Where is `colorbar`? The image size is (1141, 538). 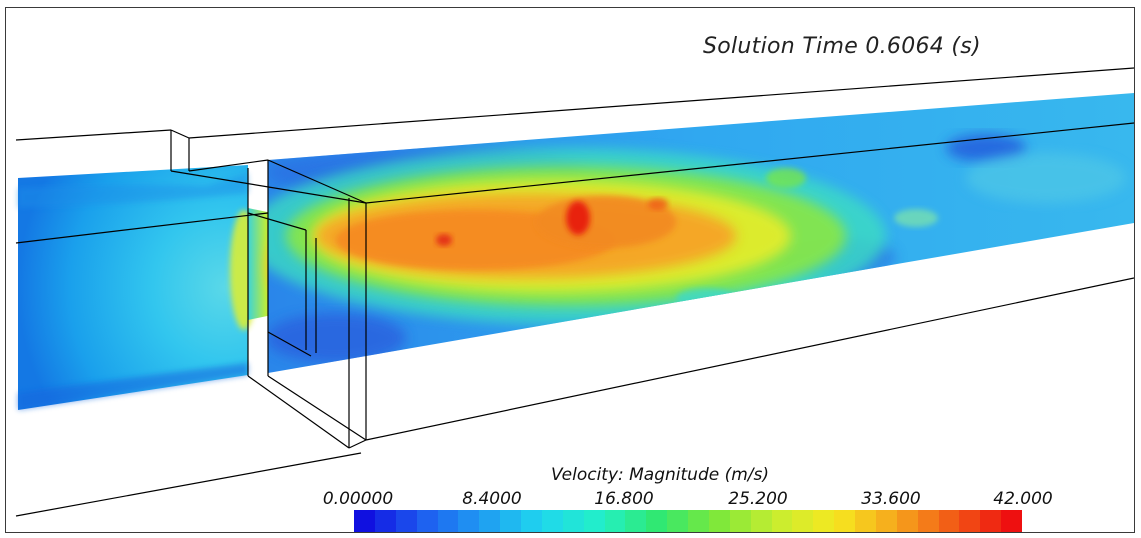 colorbar is located at coordinates (688, 521).